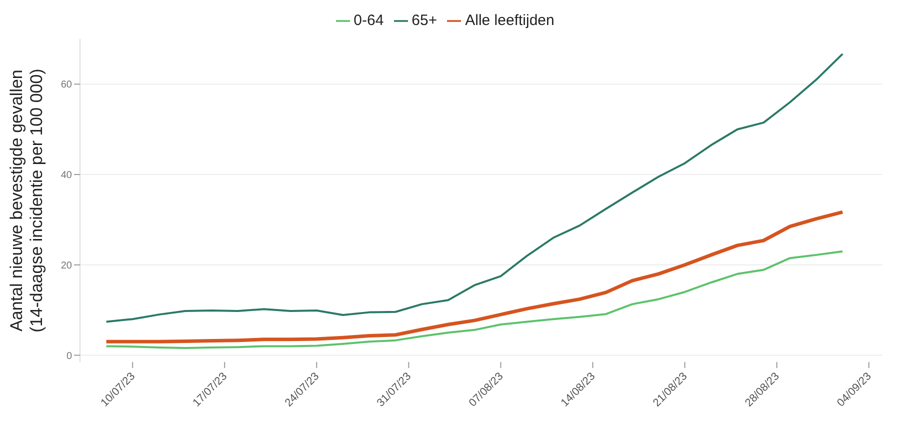  What do you see at coordinates (66, 85) in the screenshot?
I see `y-tick-label: 60` at bounding box center [66, 85].